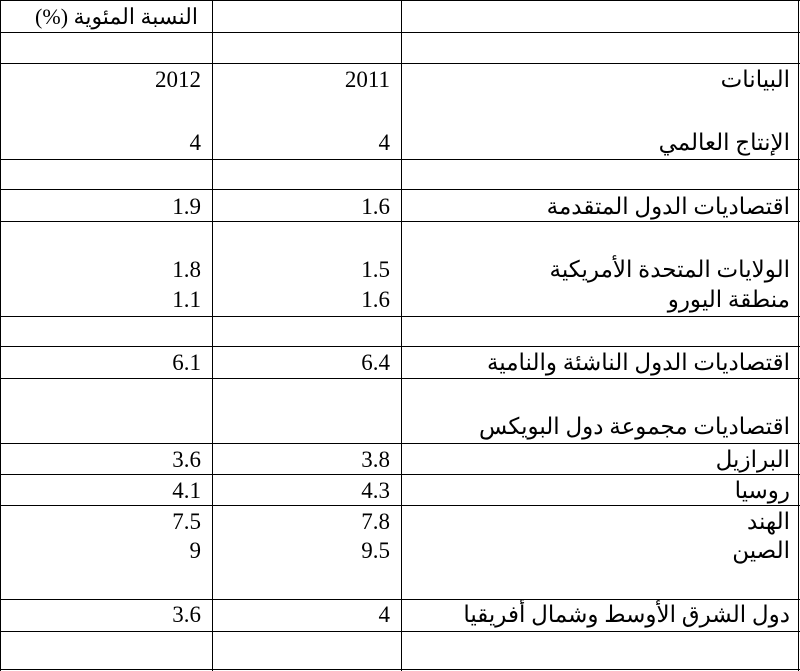  What do you see at coordinates (752, 459) in the screenshot?
I see `row-label: البرازيل` at bounding box center [752, 459].